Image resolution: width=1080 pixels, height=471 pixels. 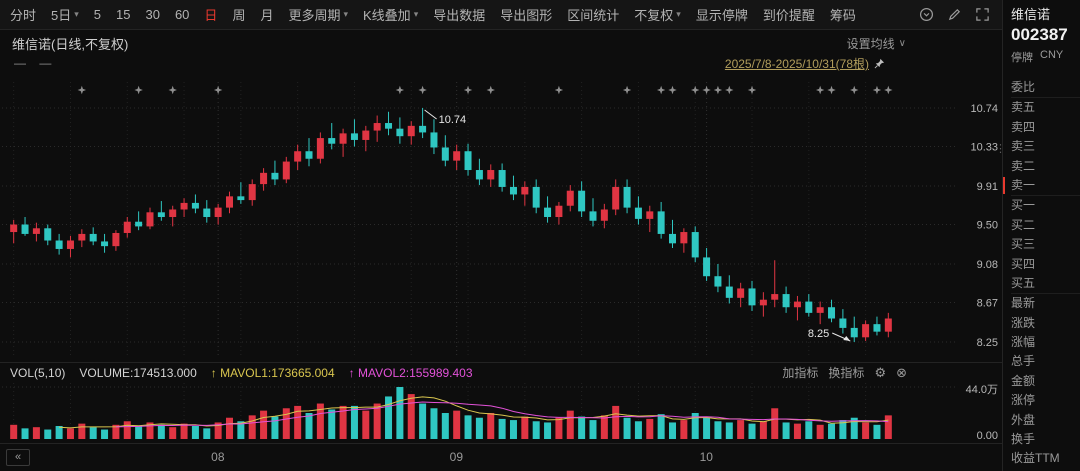 I want to click on quote-row-总手: 总手, so click(x=1023, y=361).